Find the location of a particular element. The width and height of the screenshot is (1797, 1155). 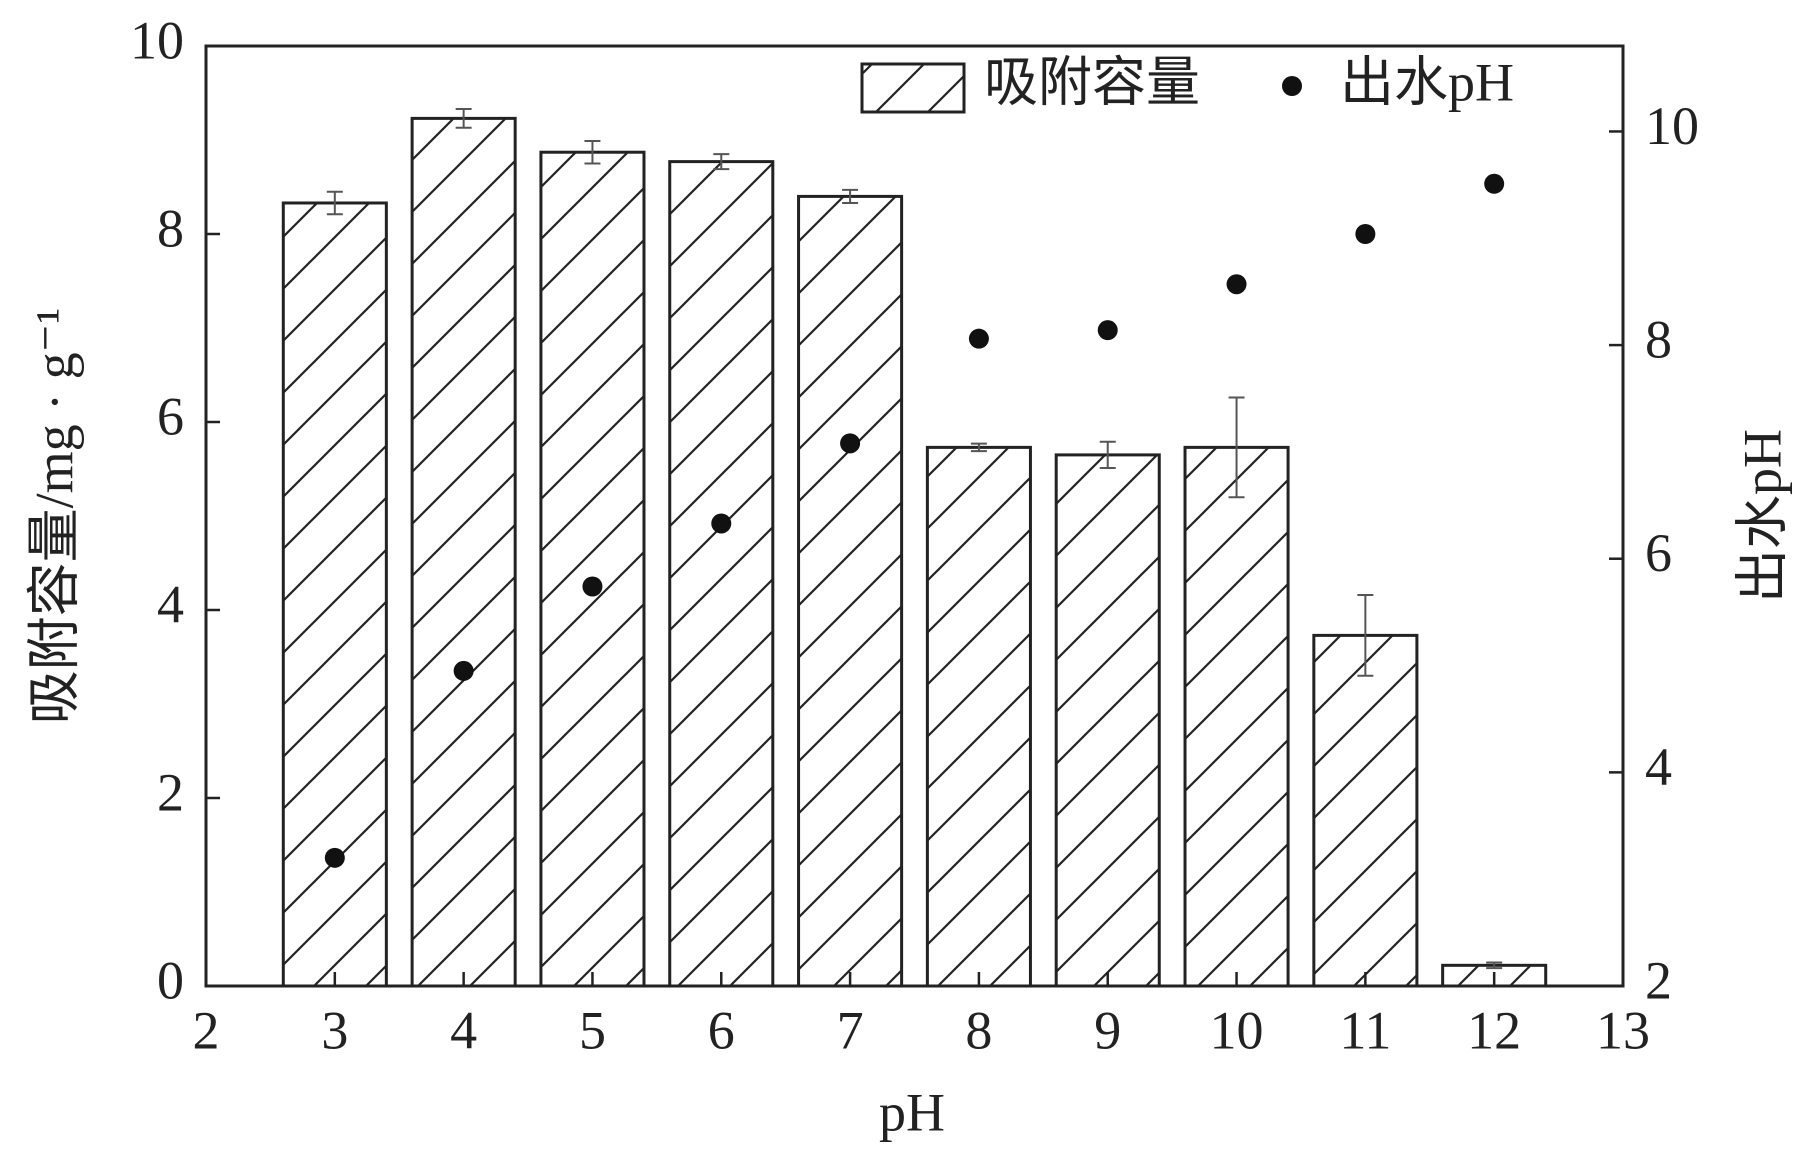

y-tick-label: 4 is located at coordinates (170, 604).